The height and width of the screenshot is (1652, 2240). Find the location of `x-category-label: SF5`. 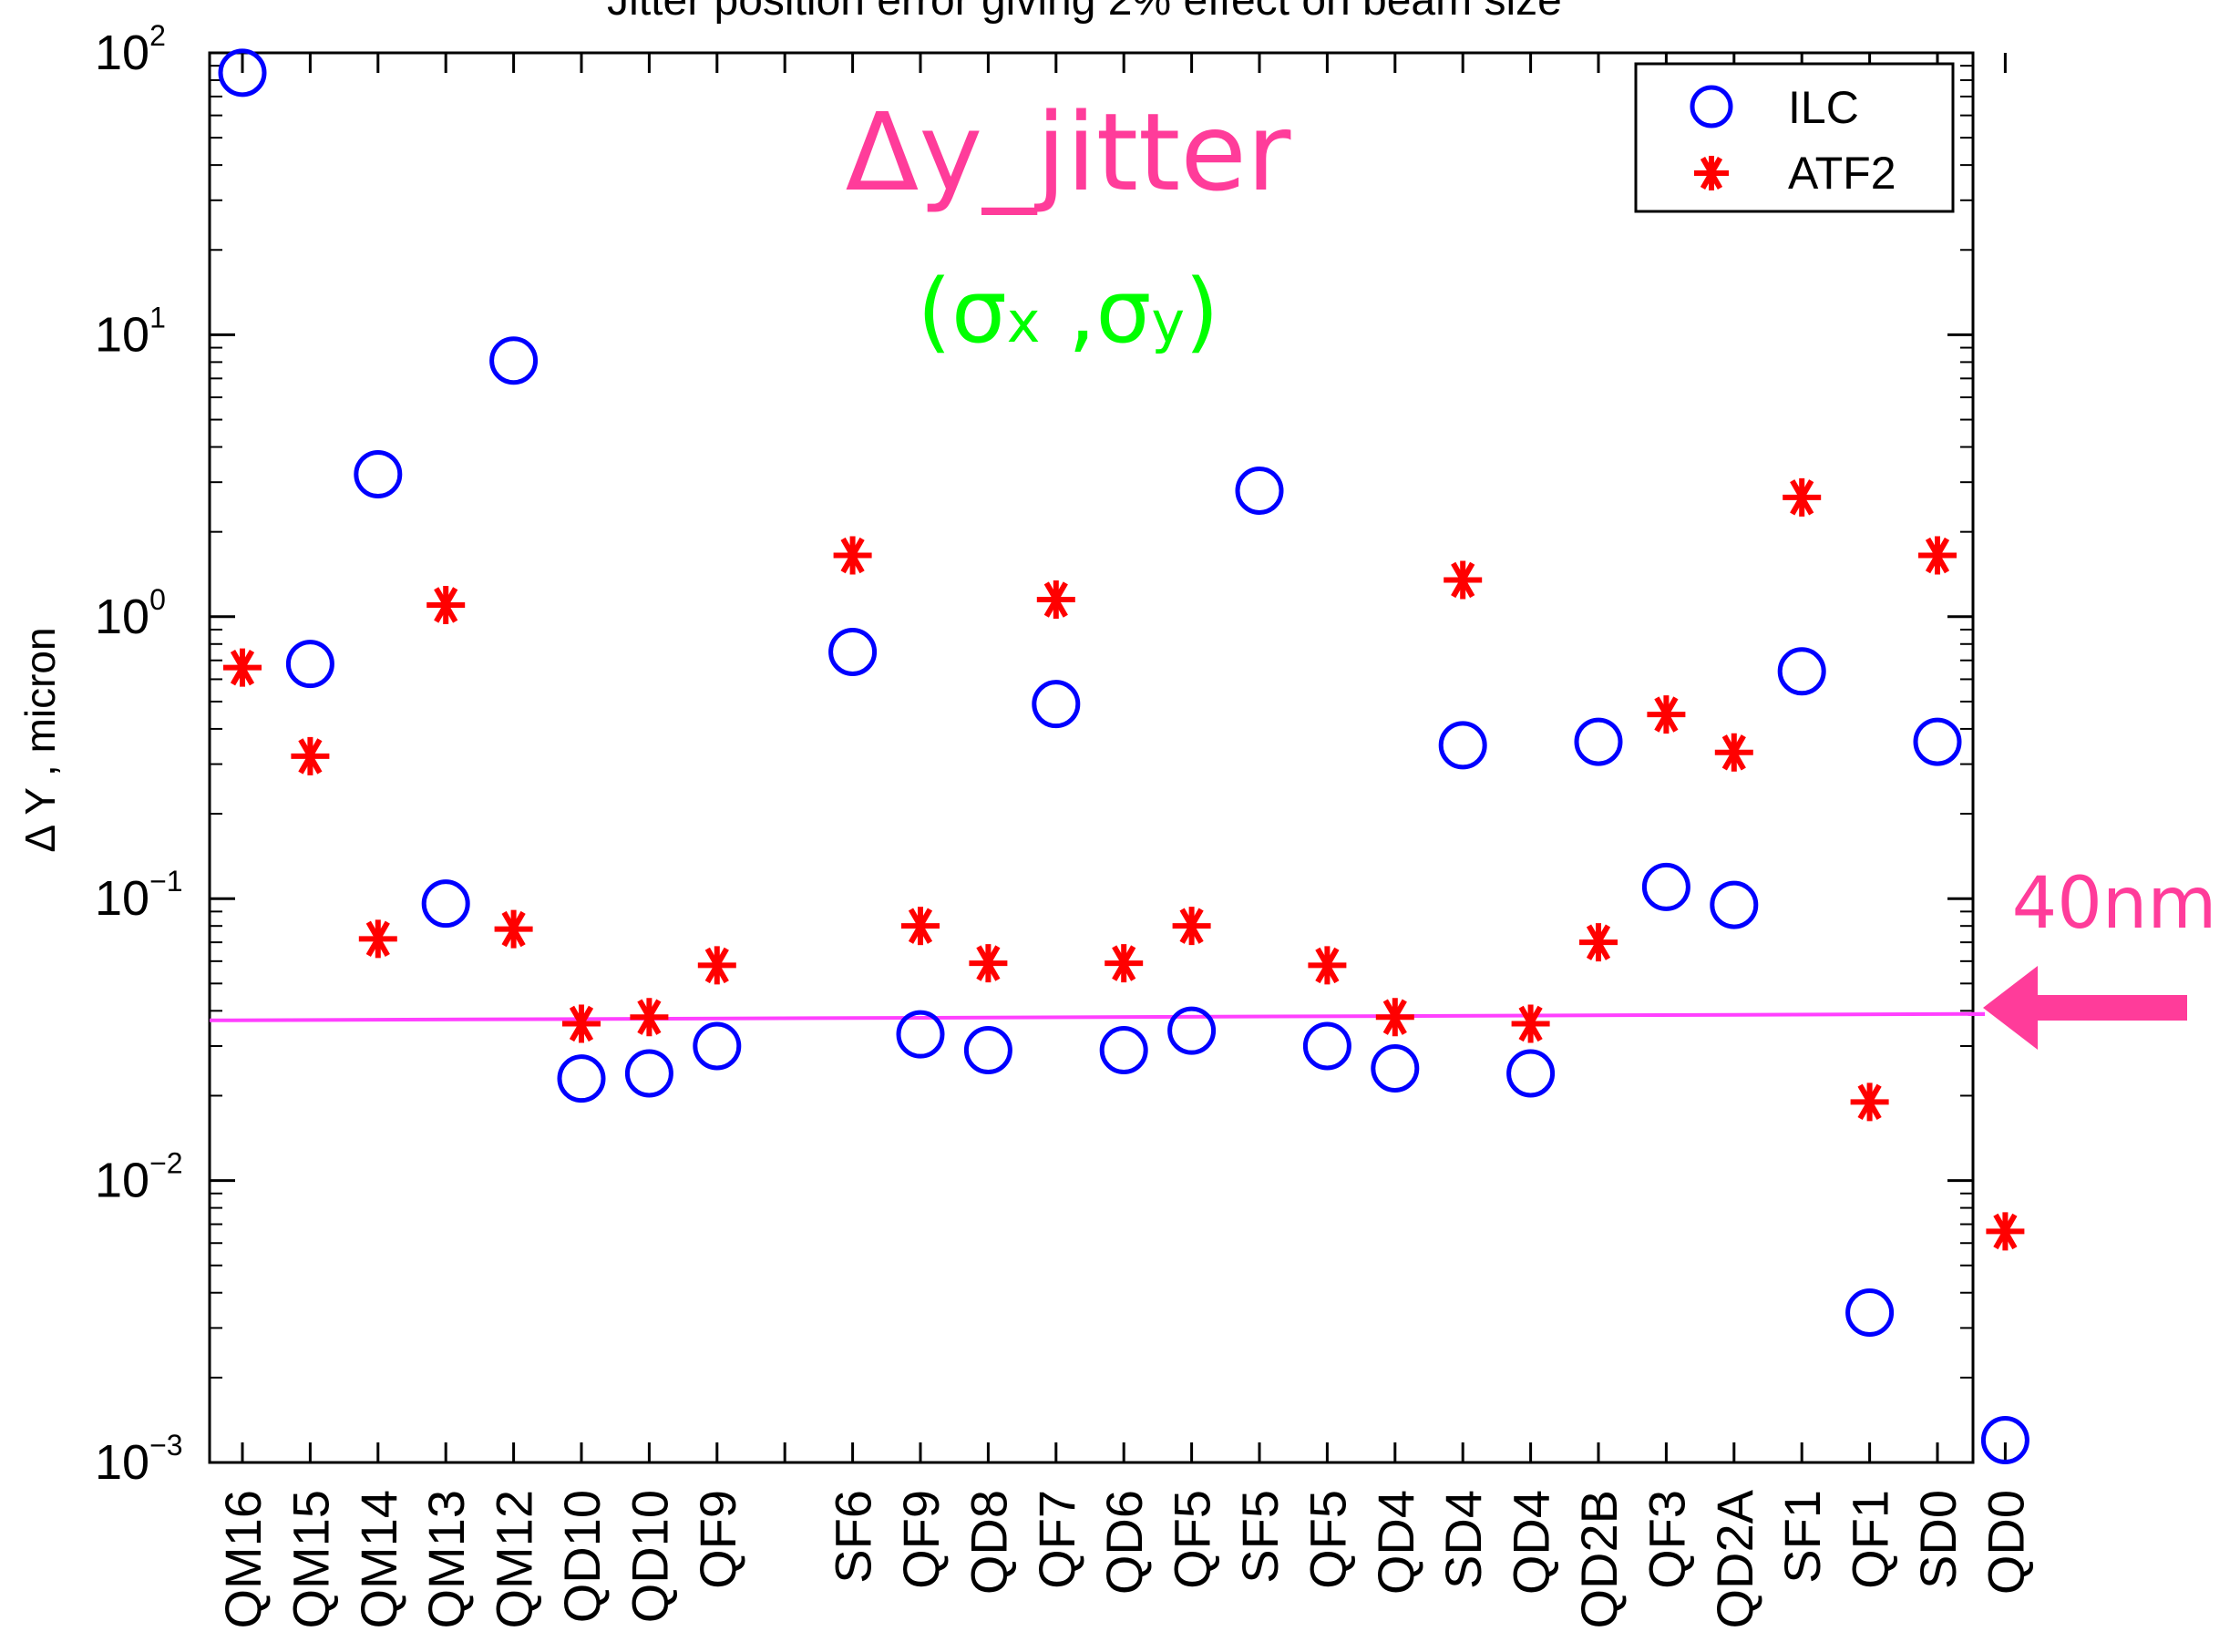

x-category-label: SF5 is located at coordinates (1260, 1537).